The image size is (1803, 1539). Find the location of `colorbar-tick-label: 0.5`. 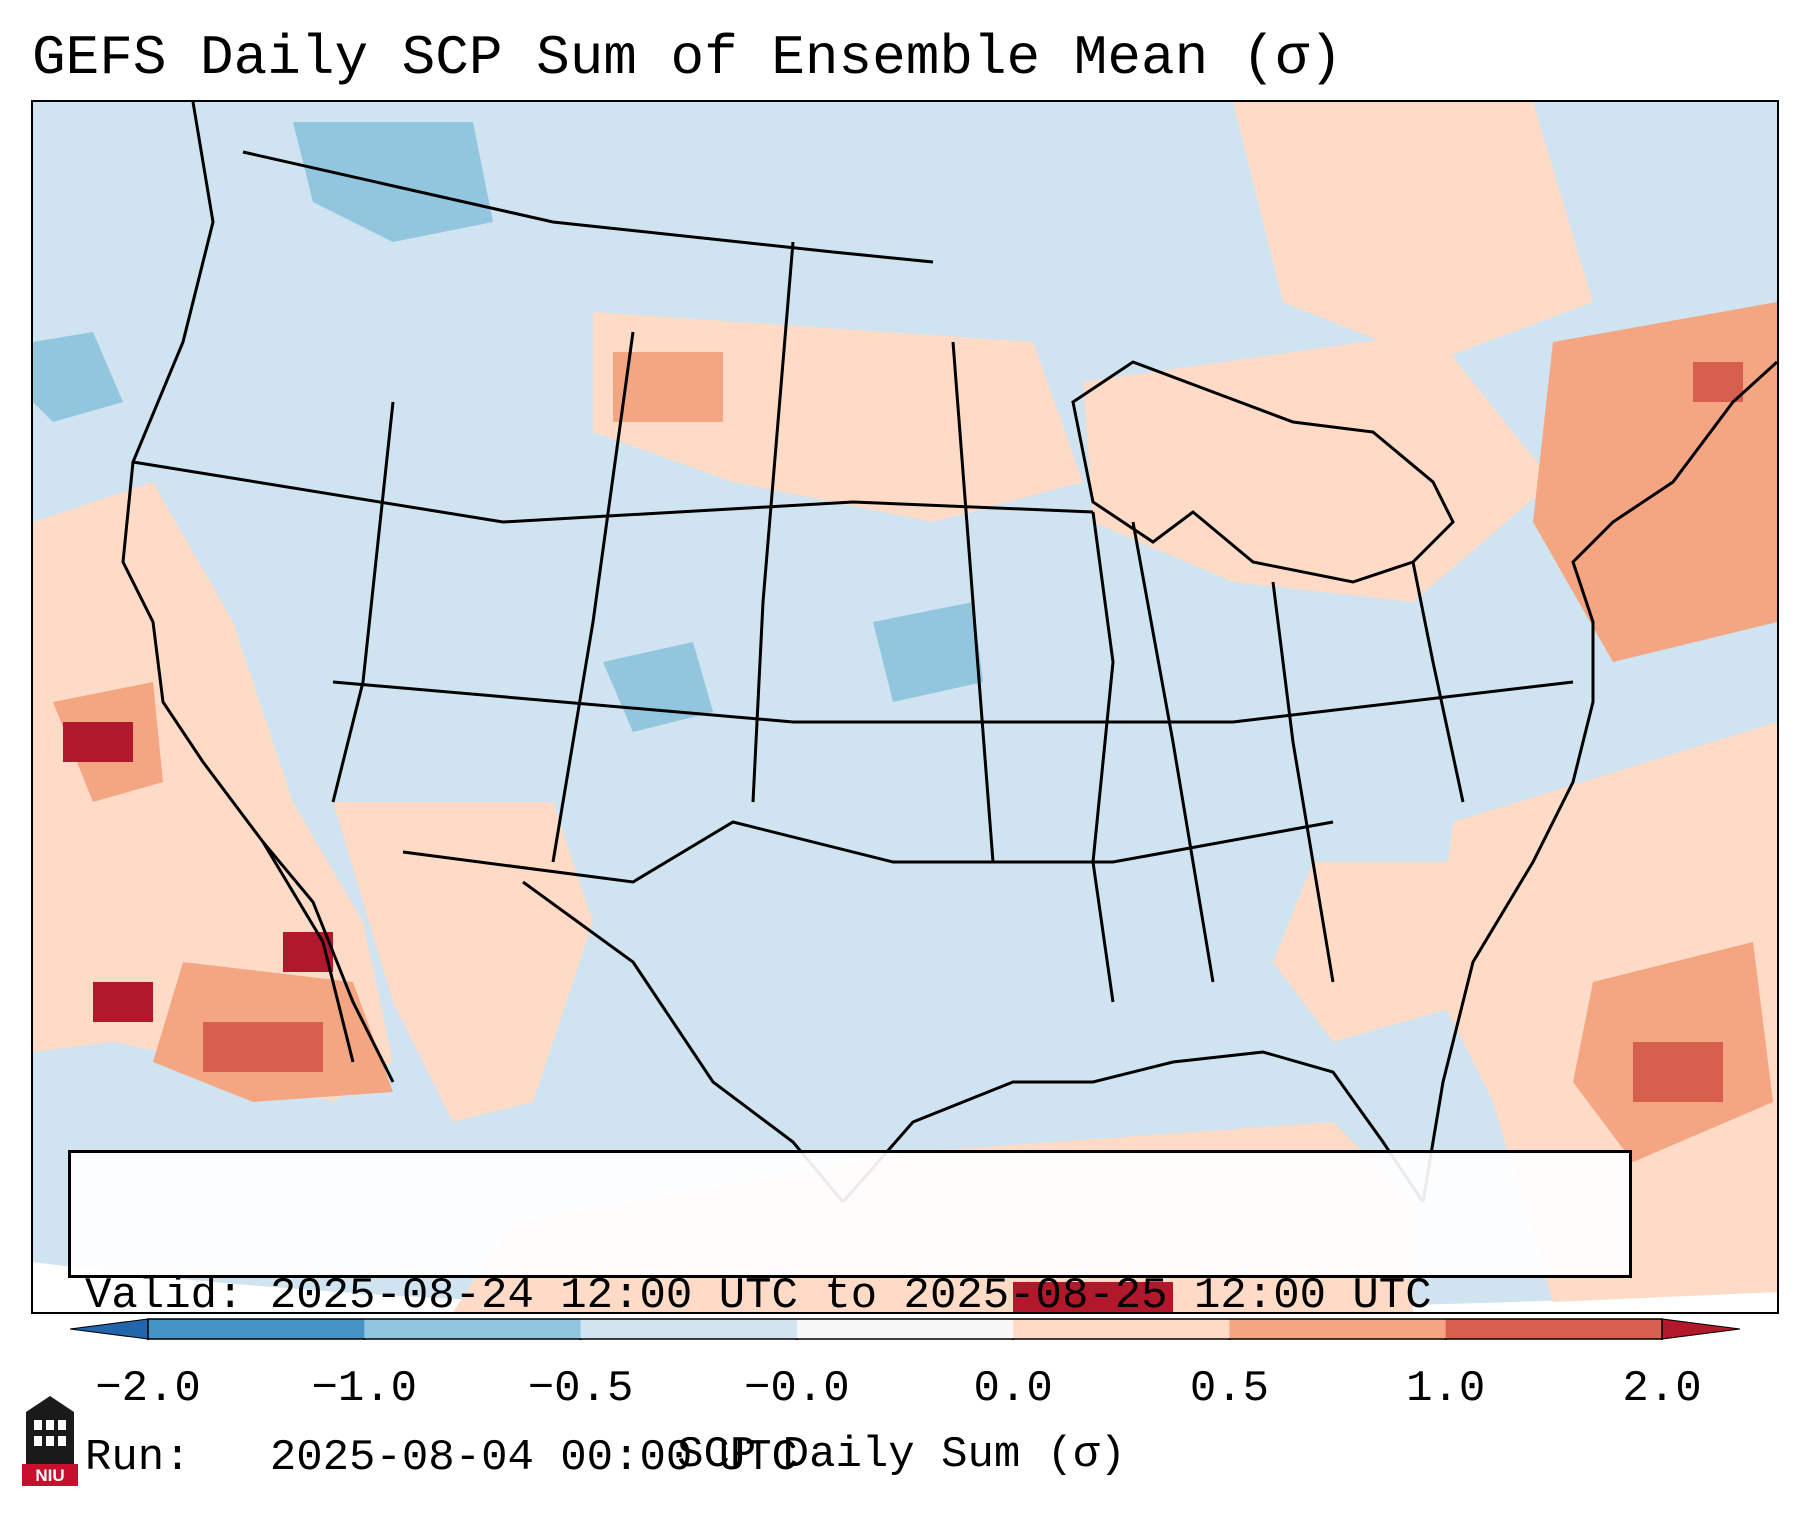

colorbar-tick-label: 0.5 is located at coordinates (1229, 1389).